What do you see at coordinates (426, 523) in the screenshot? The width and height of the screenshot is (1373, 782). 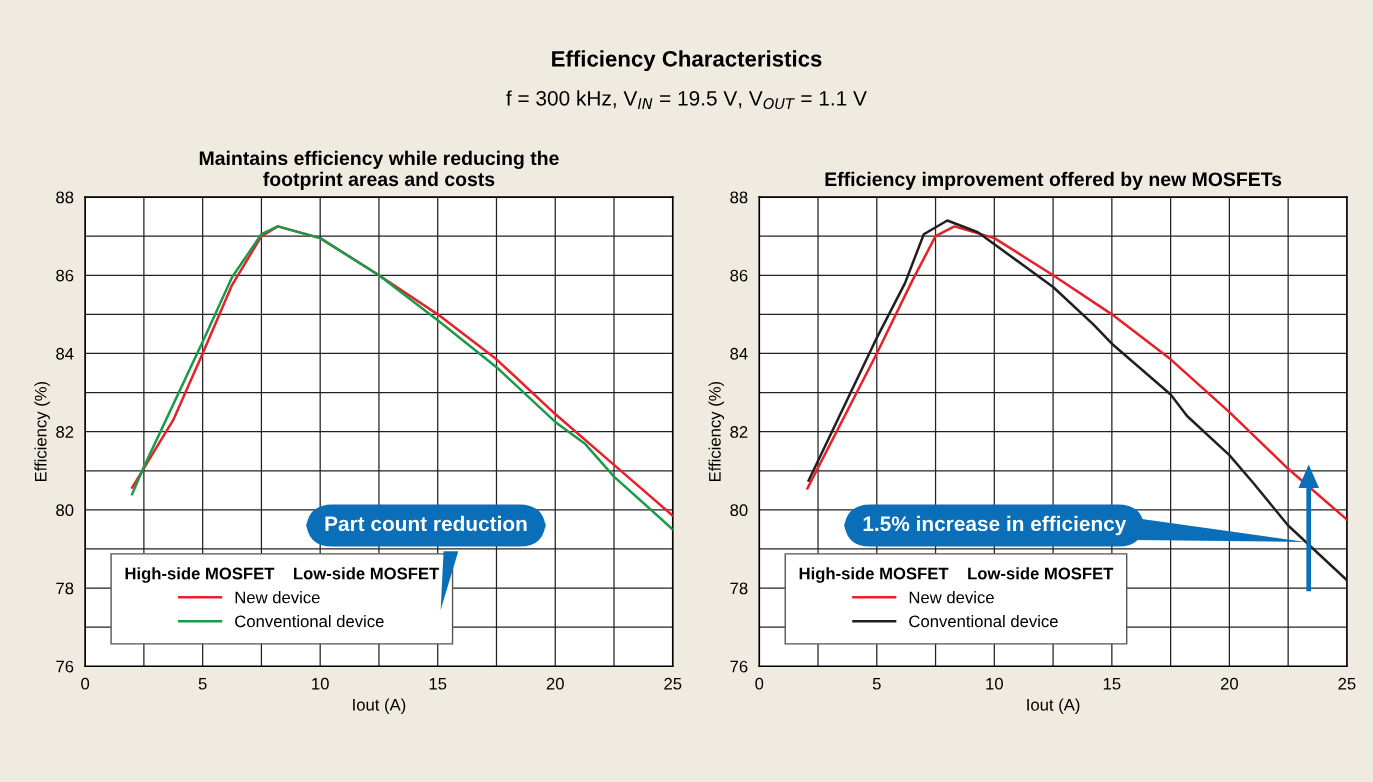 I see `annotation: Part count reduction` at bounding box center [426, 523].